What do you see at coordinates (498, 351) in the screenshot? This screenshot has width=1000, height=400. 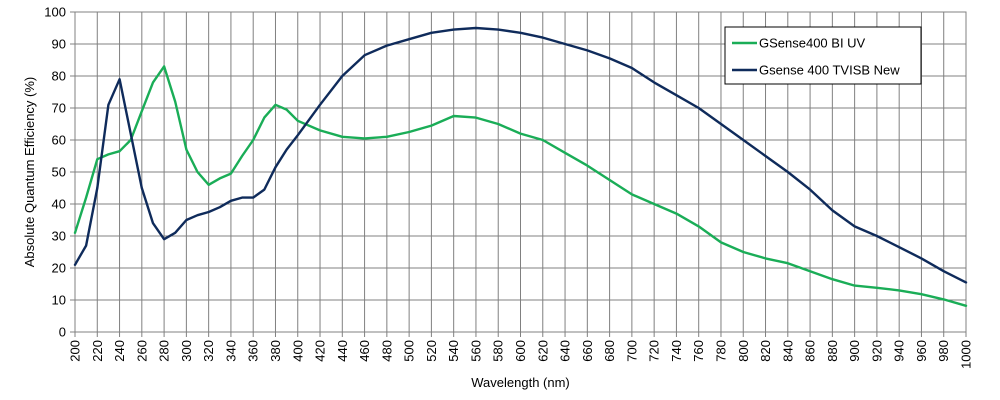 I see `x-tick-label-580: 580` at bounding box center [498, 351].